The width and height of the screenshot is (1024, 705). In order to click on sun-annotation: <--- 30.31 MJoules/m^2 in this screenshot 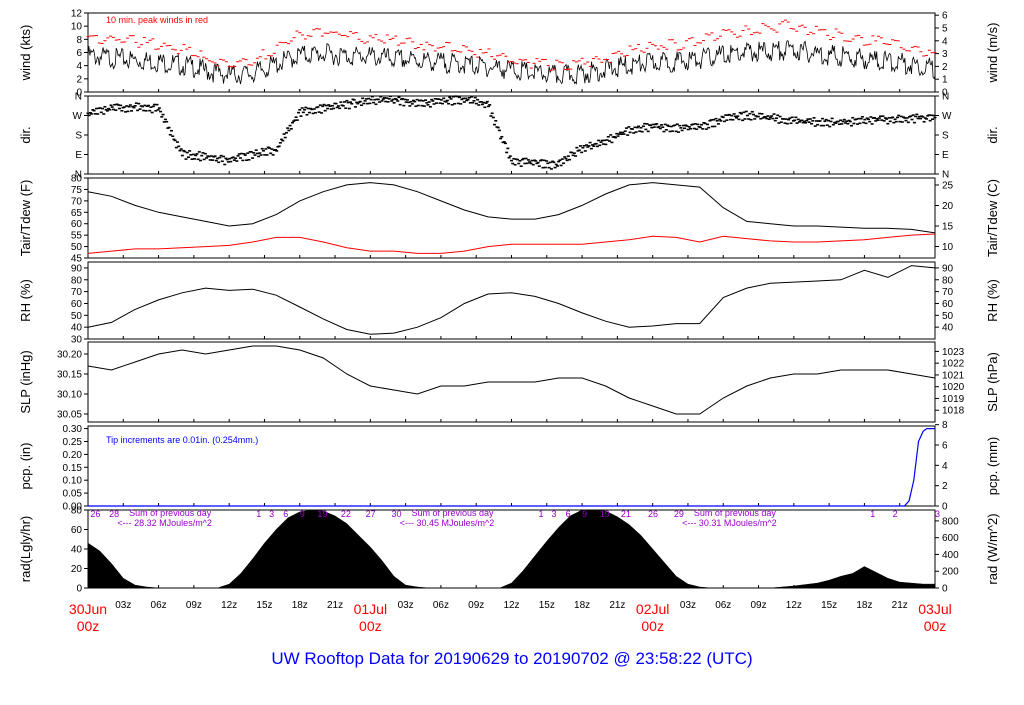, I will do `click(729, 523)`.